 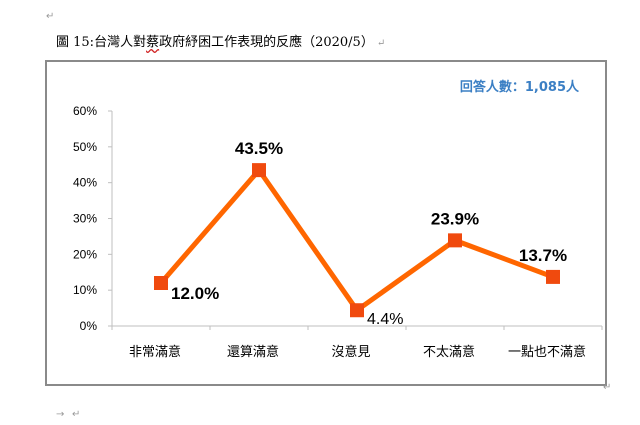 I want to click on x-category-label: 一點也不滿意, so click(x=547, y=352).